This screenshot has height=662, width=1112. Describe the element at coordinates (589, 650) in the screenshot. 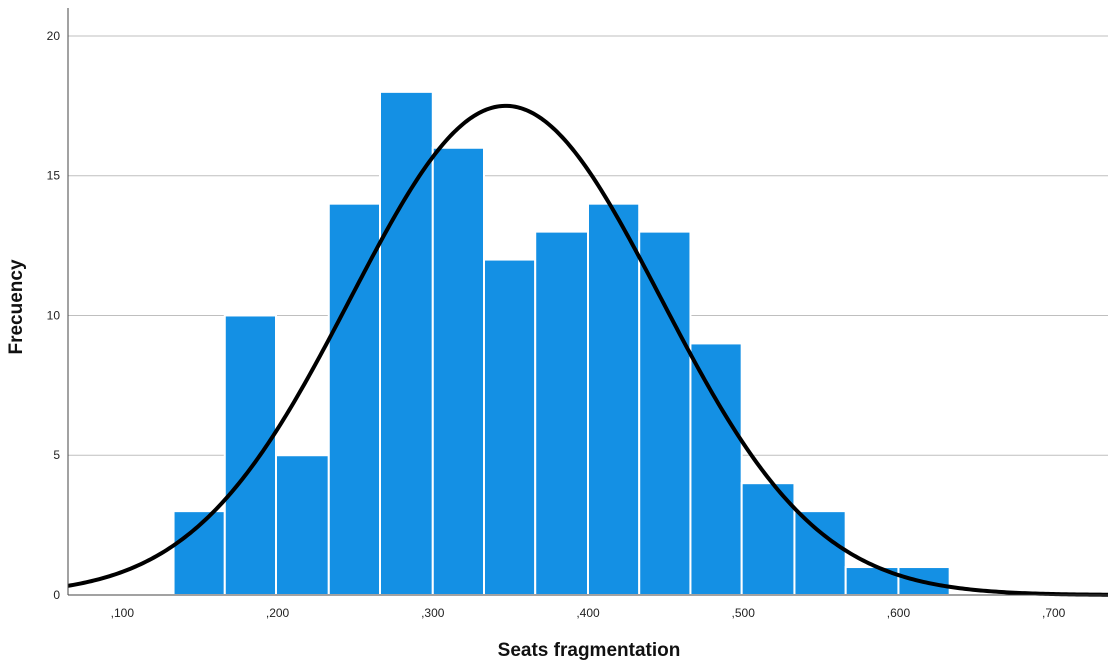

I see `x-axis-title: Seats fragmentation` at that location.